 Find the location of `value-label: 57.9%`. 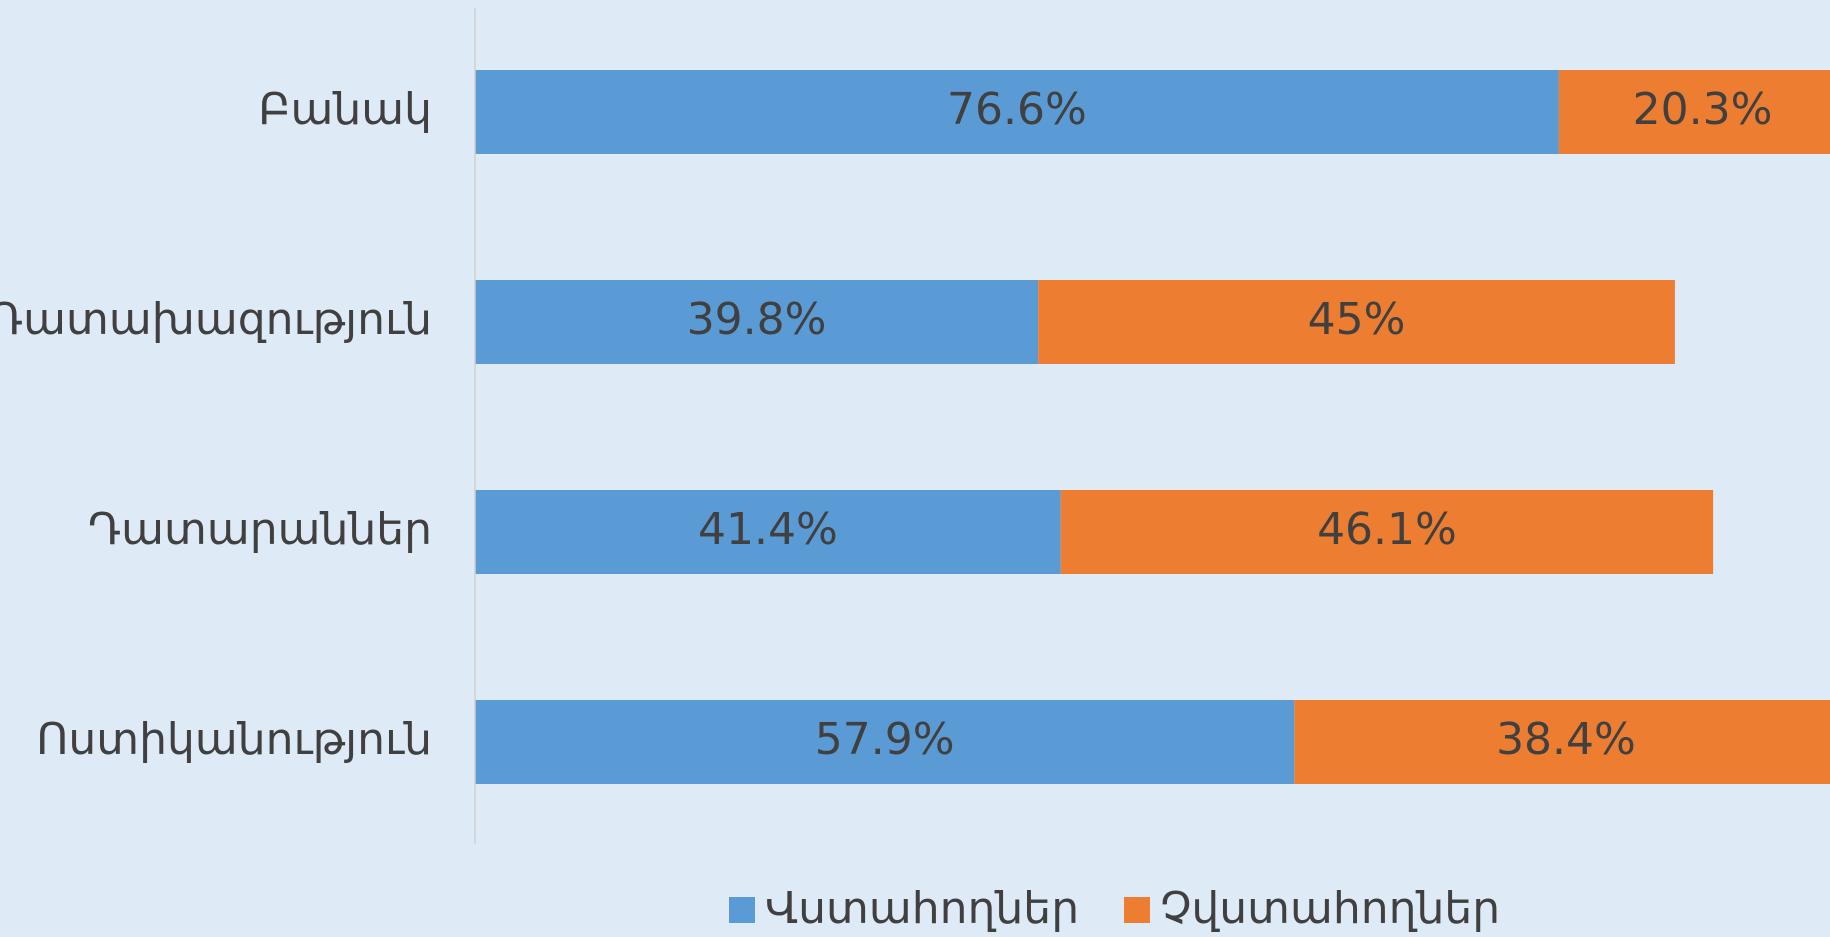

value-label: 57.9% is located at coordinates (885, 739).